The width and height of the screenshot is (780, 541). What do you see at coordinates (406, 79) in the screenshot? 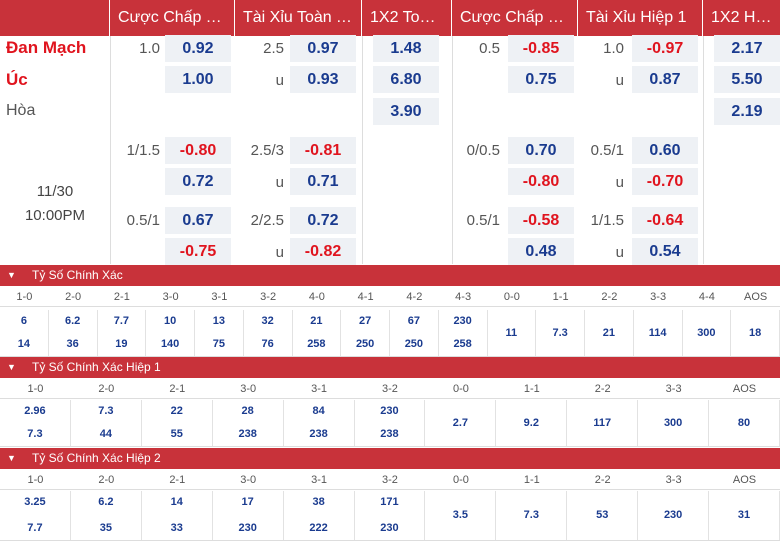
I see `ft-1x2-away-odds: 6.80` at bounding box center [406, 79].